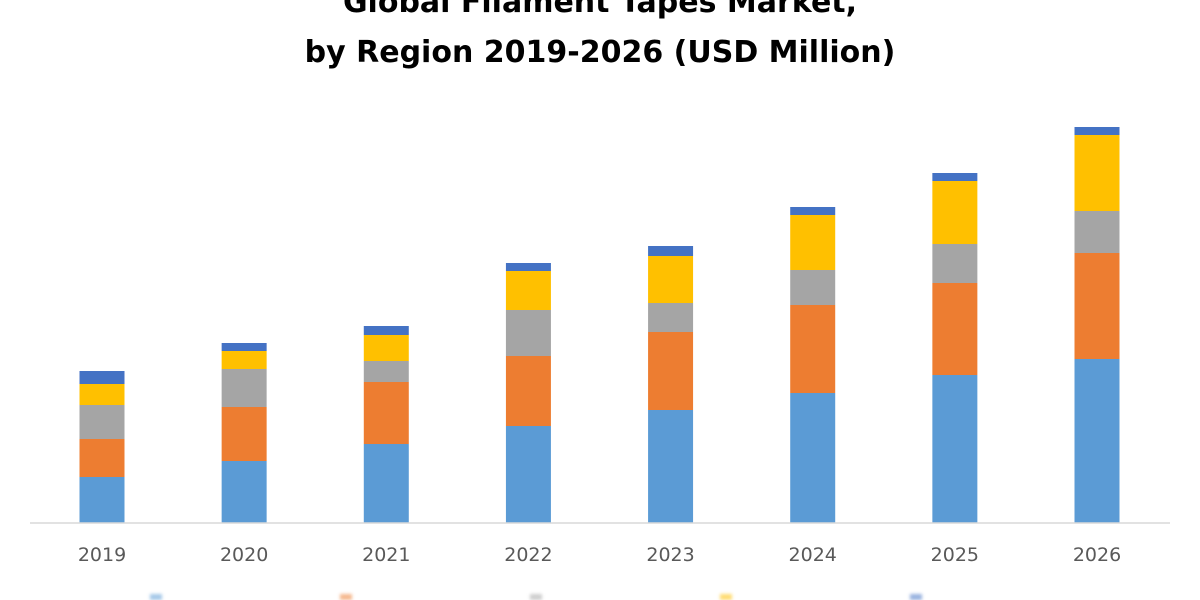 Image resolution: width=1200 pixels, height=600 pixels. Describe the element at coordinates (600, 10) in the screenshot. I see `chart-title-line-1: Global Filament Tapes Market,` at that location.